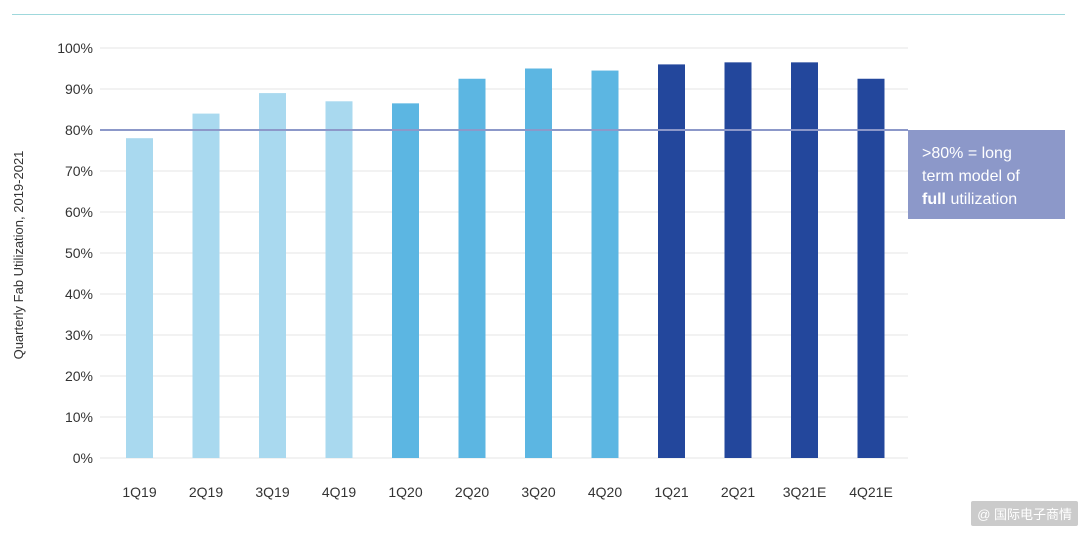 Image resolution: width=1080 pixels, height=534 pixels. What do you see at coordinates (139, 298) in the screenshot?
I see `bar-1q19` at bounding box center [139, 298].